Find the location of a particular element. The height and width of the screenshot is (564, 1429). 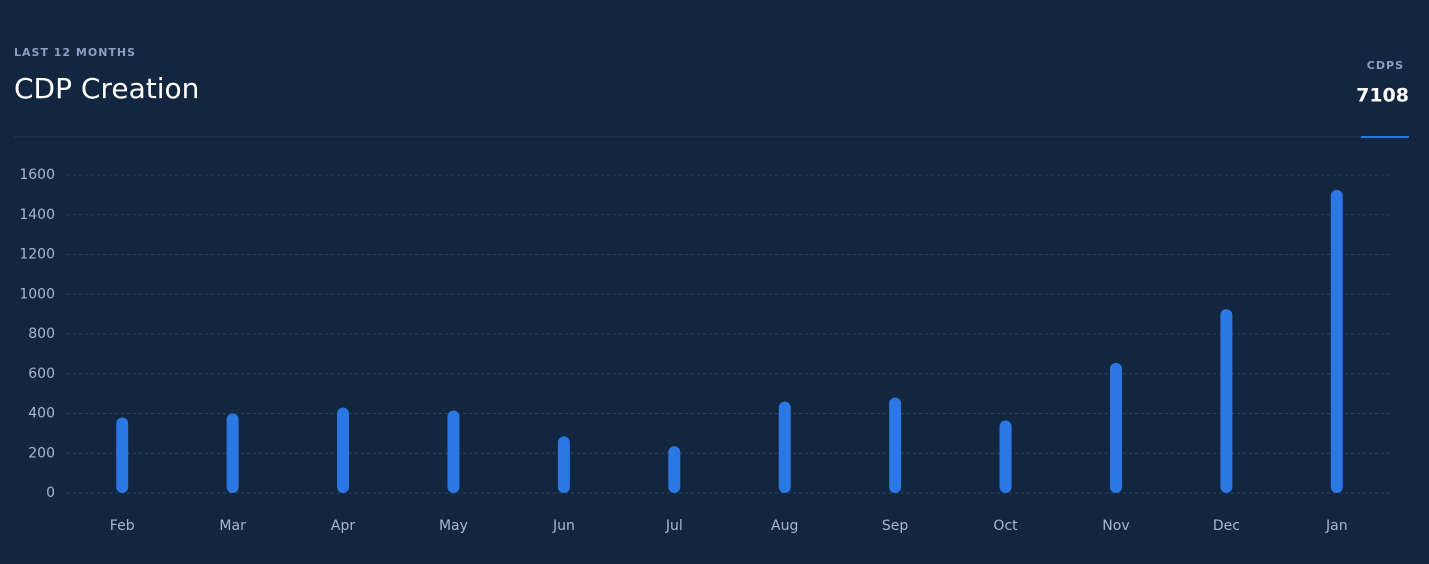

x-tick-label: Jun is located at coordinates (563, 526).